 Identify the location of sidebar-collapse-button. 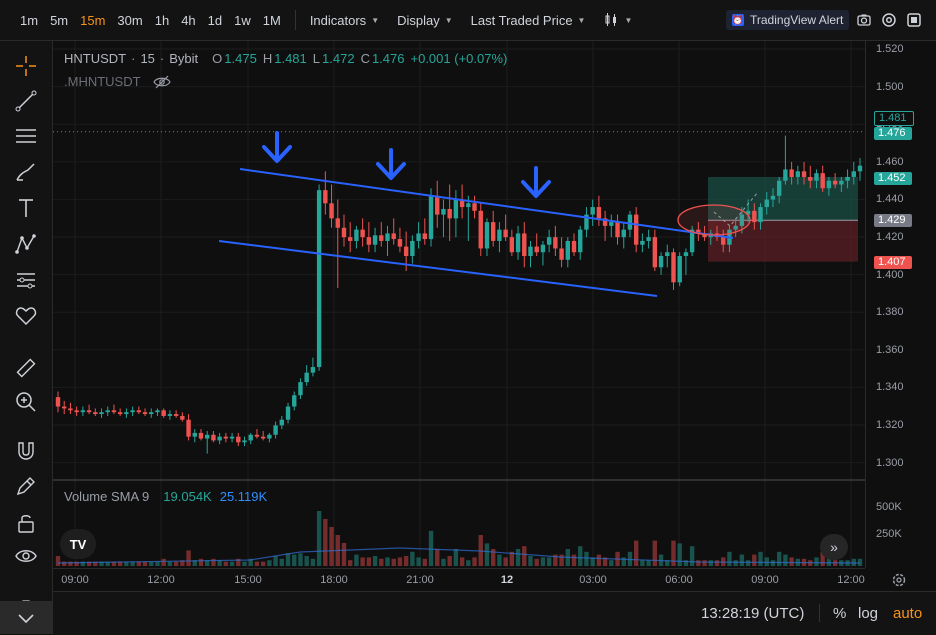
(26, 617).